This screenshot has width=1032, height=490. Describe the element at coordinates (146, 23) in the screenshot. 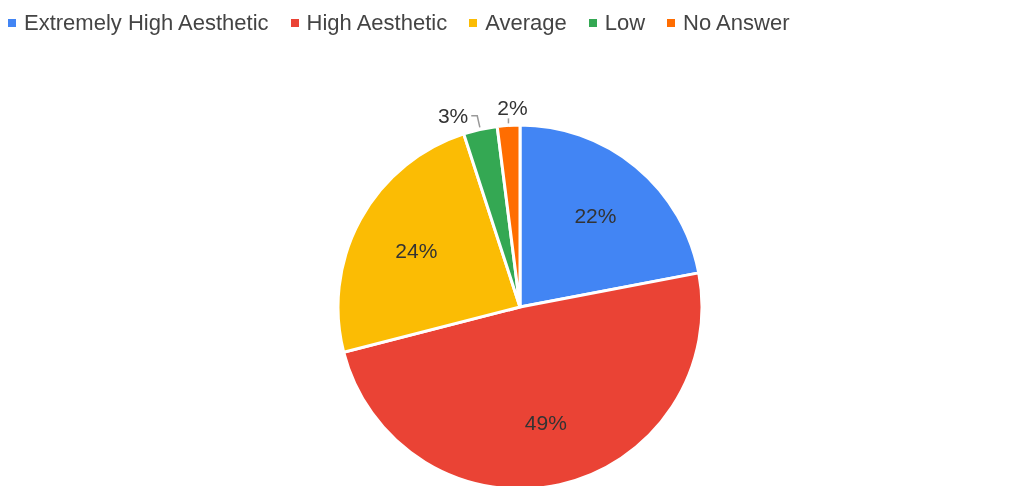

I see `legend-label: Extremely High Aesthetic` at that location.